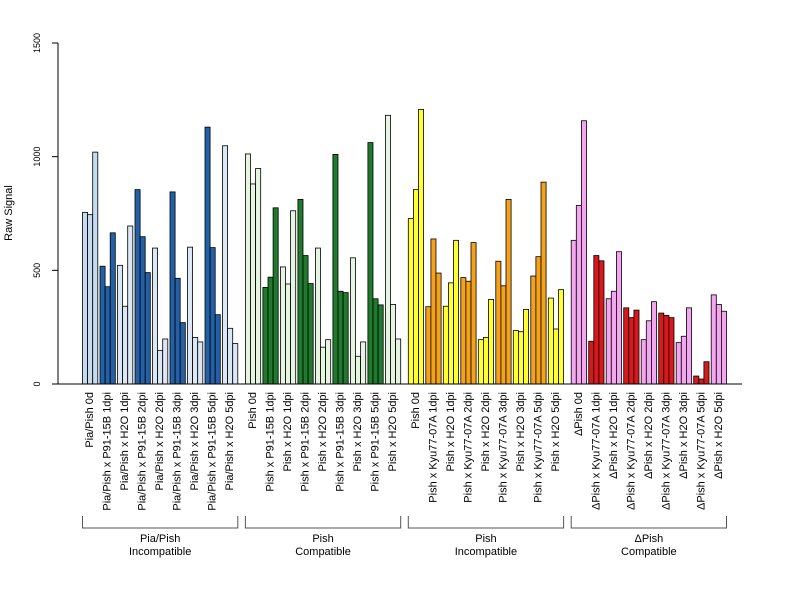 Image resolution: width=800 pixels, height=600 pixels. What do you see at coordinates (614, 435) in the screenshot?
I see `category-label: ΔPish x H2O 1dpi` at bounding box center [614, 435].